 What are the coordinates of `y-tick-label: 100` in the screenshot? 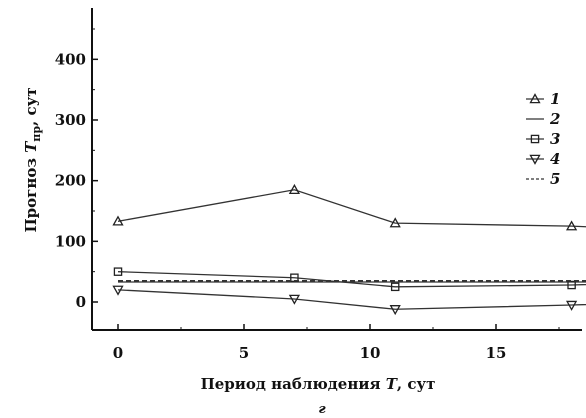 It's located at (70, 241).